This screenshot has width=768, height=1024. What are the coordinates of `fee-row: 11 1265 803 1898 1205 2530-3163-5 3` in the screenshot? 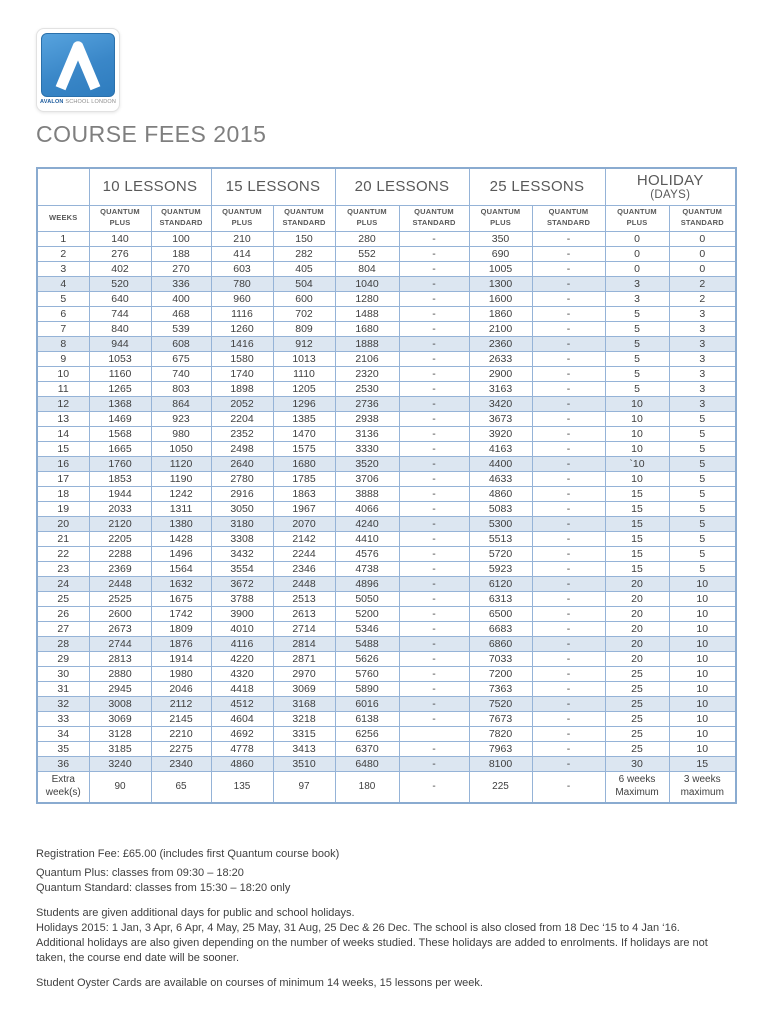 It's located at (386, 388).